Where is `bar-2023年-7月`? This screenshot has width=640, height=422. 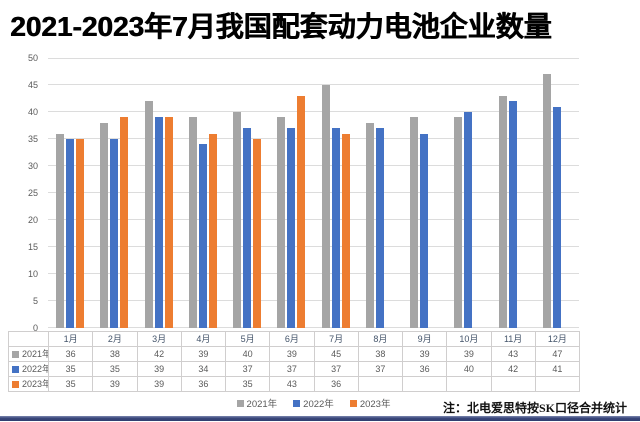 bar-2023年-7月 is located at coordinates (345, 230).